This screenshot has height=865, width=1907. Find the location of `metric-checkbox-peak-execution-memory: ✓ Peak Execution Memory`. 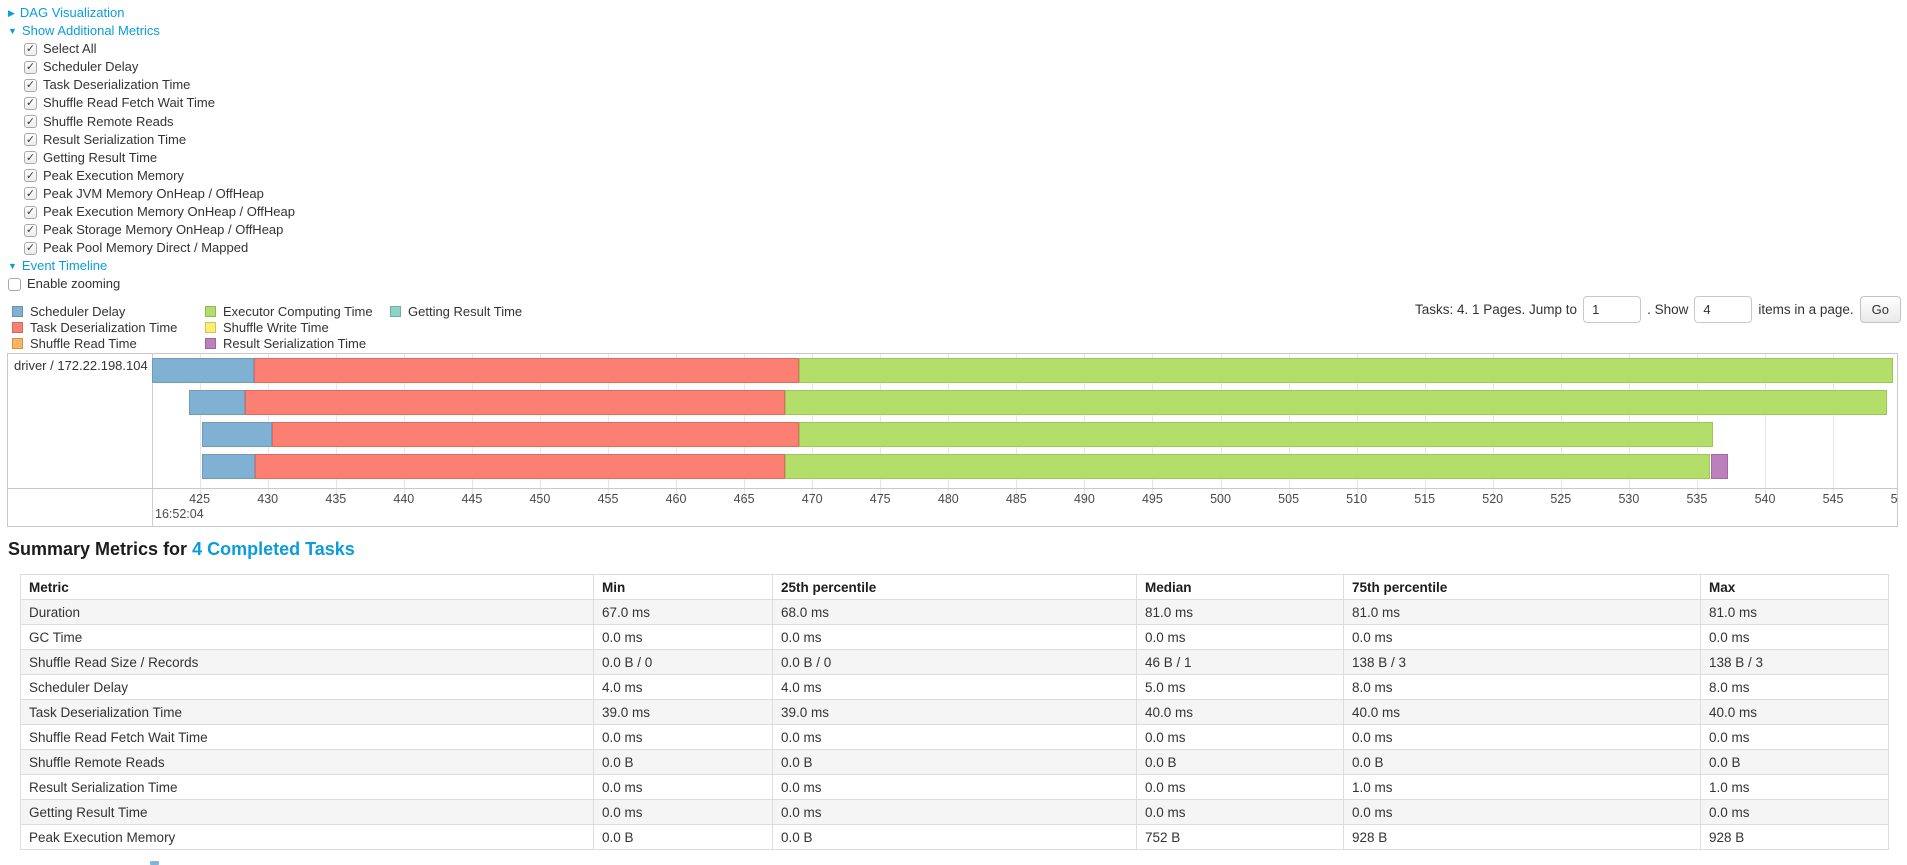

metric-checkbox-peak-execution-memory: ✓ Peak Execution Memory is located at coordinates (151, 176).